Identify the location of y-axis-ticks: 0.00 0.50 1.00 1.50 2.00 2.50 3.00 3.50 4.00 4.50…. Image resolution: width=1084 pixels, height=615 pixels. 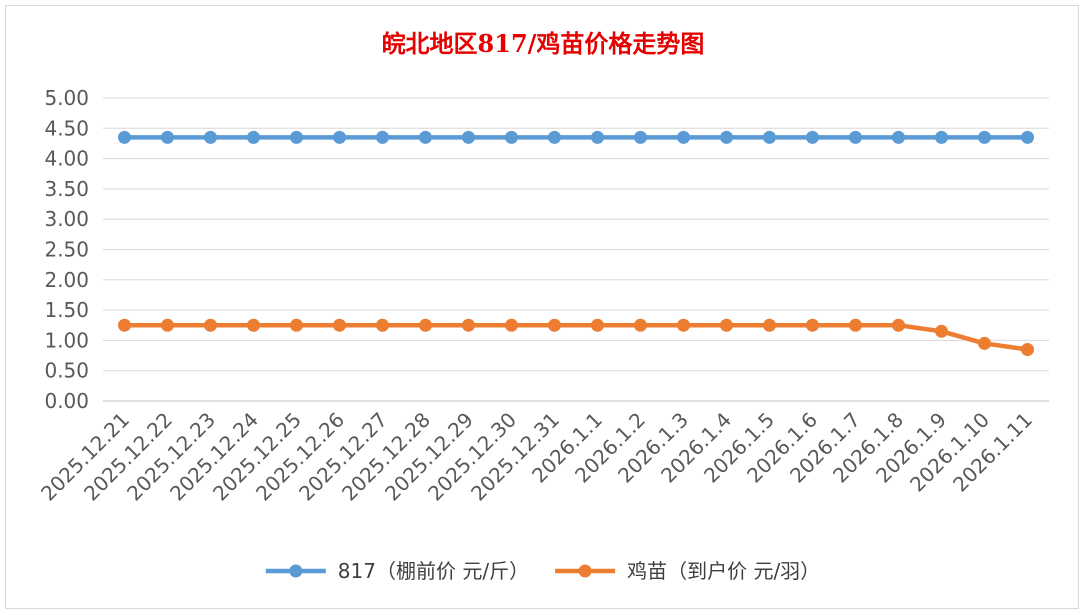
(66, 249).